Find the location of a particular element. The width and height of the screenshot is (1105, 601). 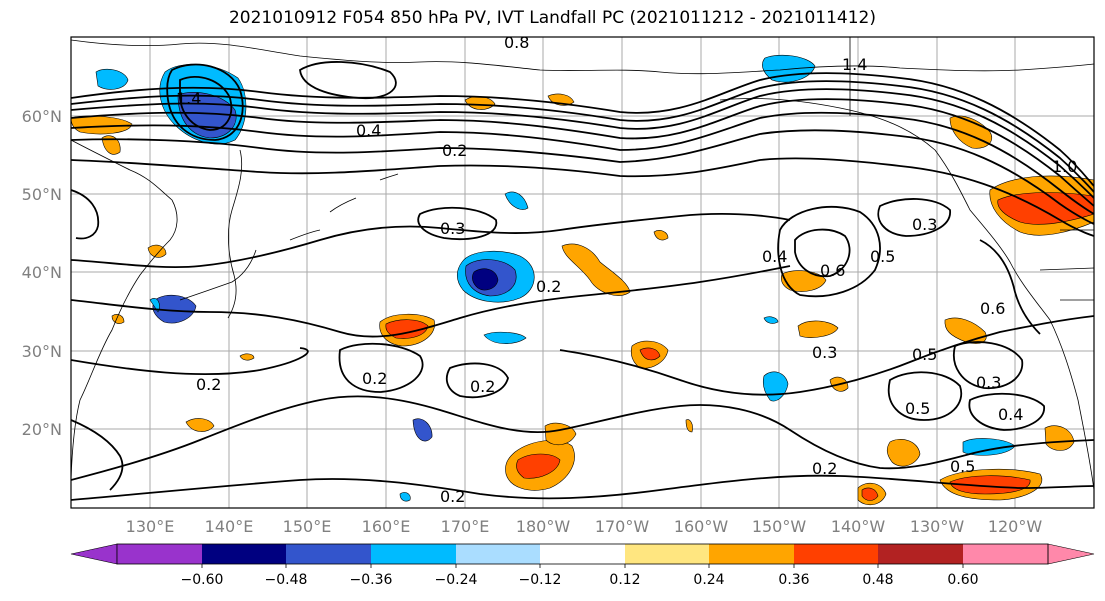

lon-label: 170°E is located at coordinates (465, 526).